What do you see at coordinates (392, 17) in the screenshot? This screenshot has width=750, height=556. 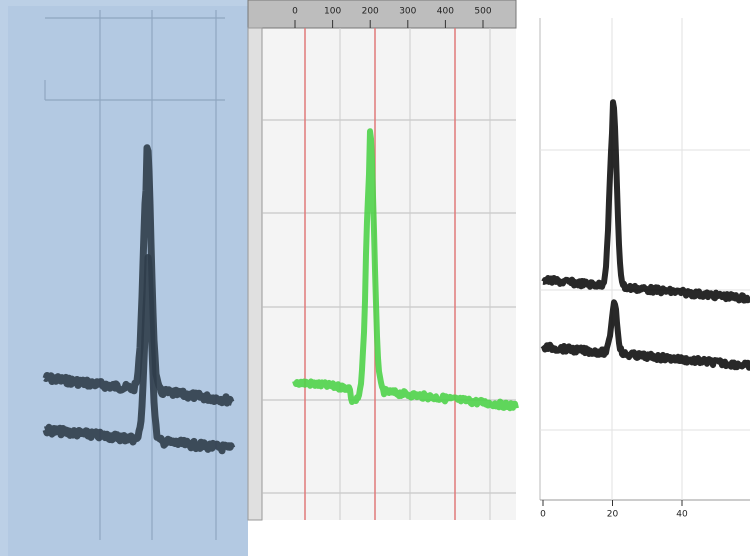 I see `green-ticks: 0 100 200 300 400 500` at bounding box center [392, 17].